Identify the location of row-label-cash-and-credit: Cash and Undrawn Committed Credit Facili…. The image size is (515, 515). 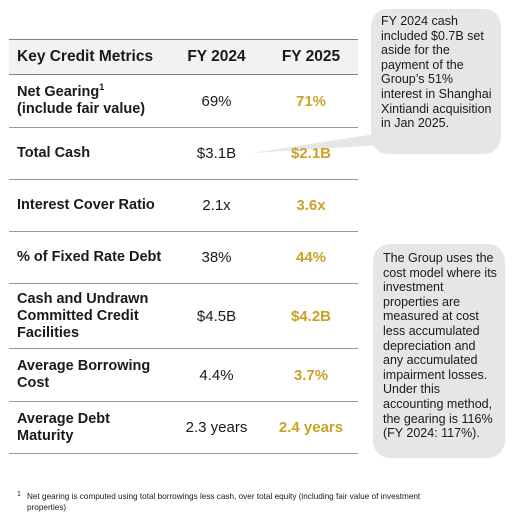
(89, 316).